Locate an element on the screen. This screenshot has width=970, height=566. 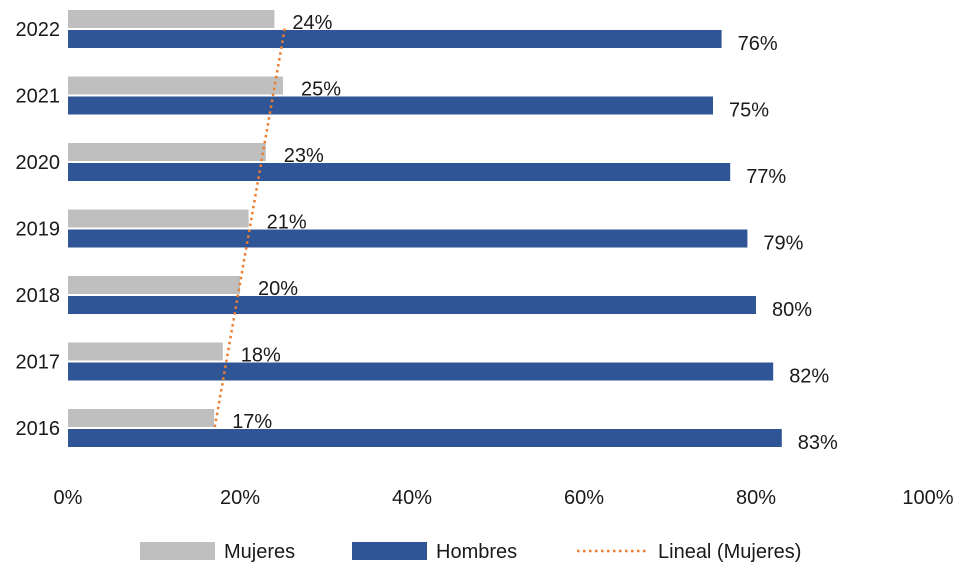
bar-mujeres-2020 is located at coordinates (167, 152).